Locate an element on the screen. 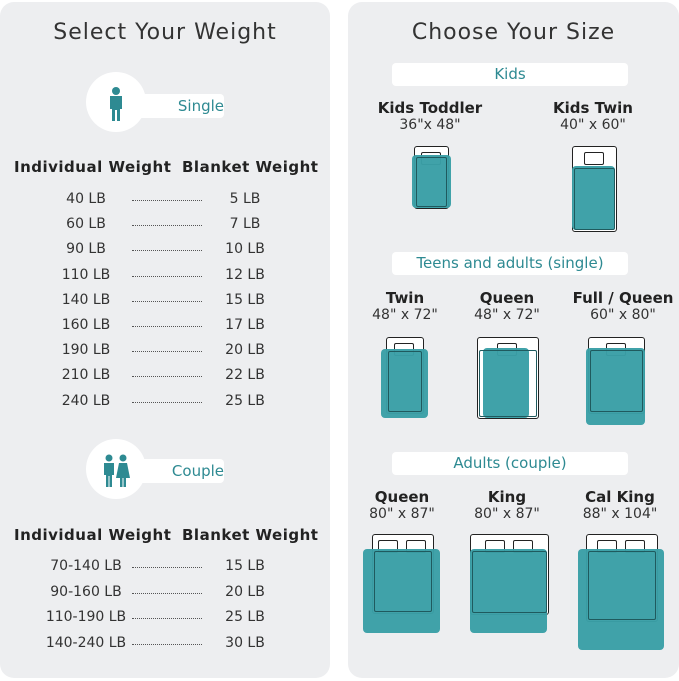 The height and width of the screenshot is (681, 679). weight-title: Select Your Weight is located at coordinates (165, 32).